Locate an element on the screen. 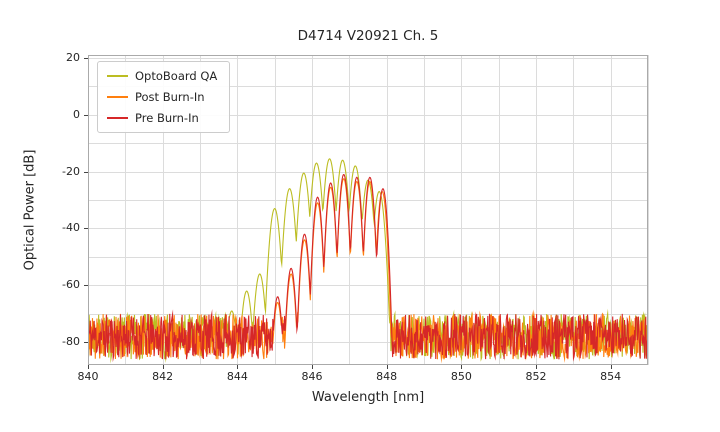 The width and height of the screenshot is (720, 432). x-tick-label: 844 is located at coordinates (237, 376).